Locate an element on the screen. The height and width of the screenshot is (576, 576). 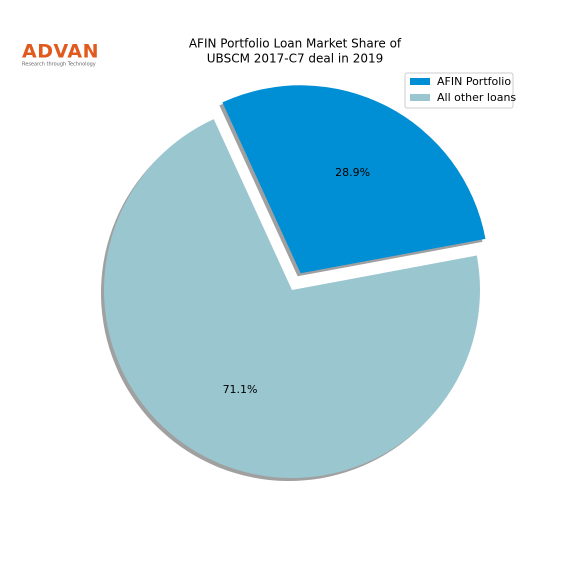
legend-label: All other loans is located at coordinates (476, 97).